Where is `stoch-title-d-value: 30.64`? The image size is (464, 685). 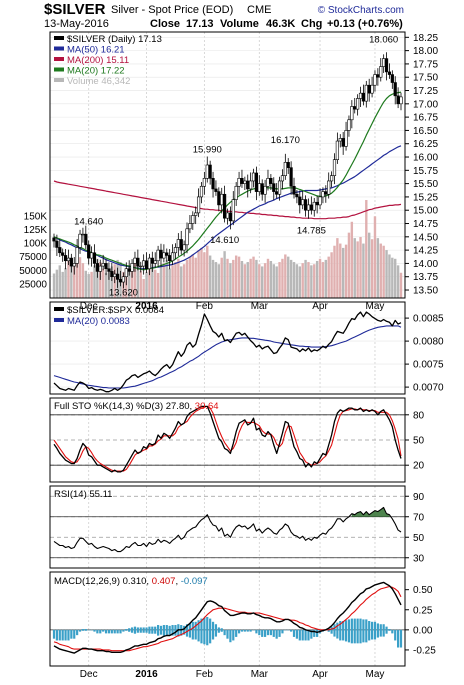 stoch-title-d-value: 30.64 is located at coordinates (207, 406).